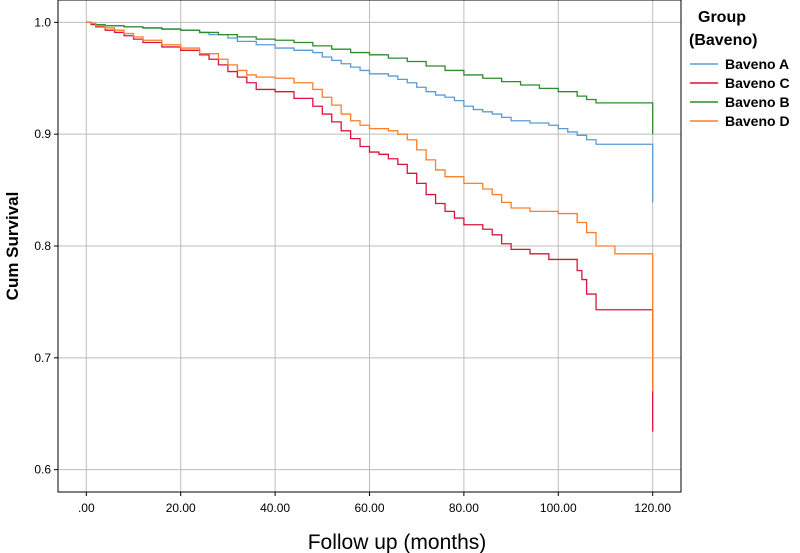 The width and height of the screenshot is (800, 553). What do you see at coordinates (275, 508) in the screenshot?
I see `x-tick-label: 40.00` at bounding box center [275, 508].